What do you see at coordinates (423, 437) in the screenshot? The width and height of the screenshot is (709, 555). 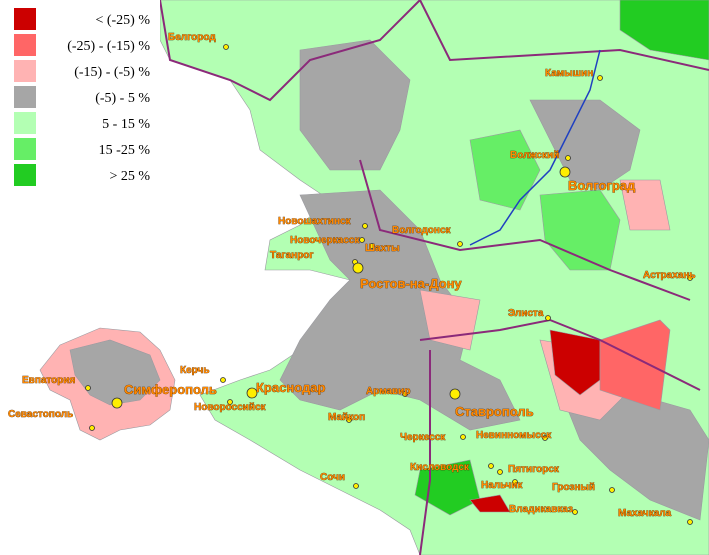 I see `city-label: Черкесск` at bounding box center [423, 437].